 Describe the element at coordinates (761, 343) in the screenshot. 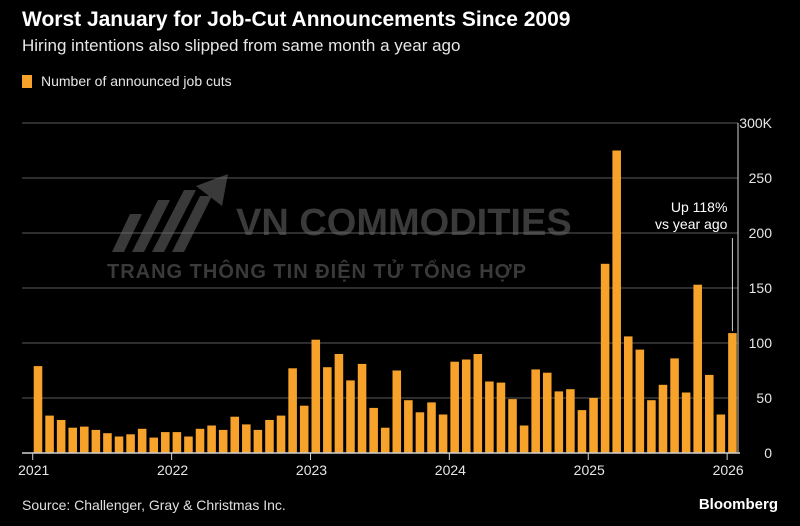

I see `y-tick-label: 100` at that location.